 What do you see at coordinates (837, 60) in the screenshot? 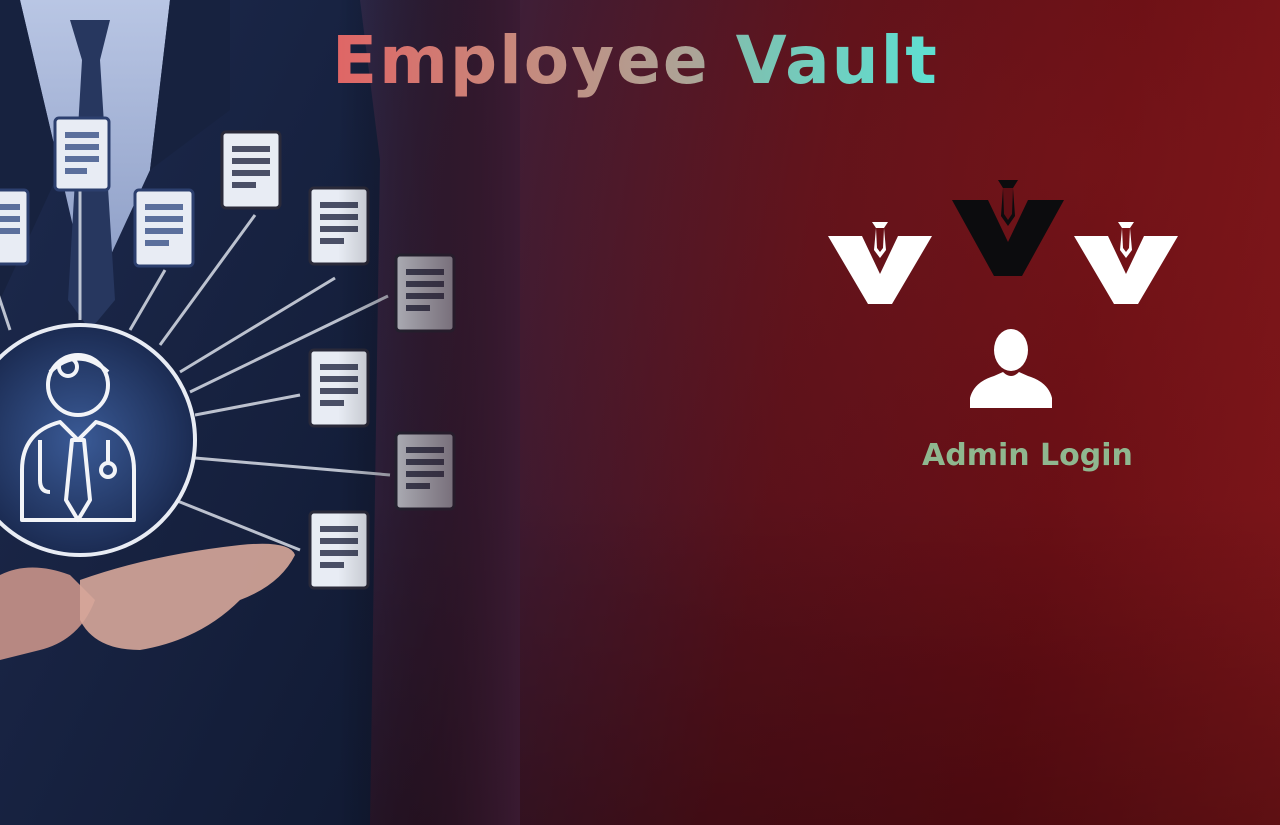
I see `app-title-word-vault: Vault` at bounding box center [837, 60].